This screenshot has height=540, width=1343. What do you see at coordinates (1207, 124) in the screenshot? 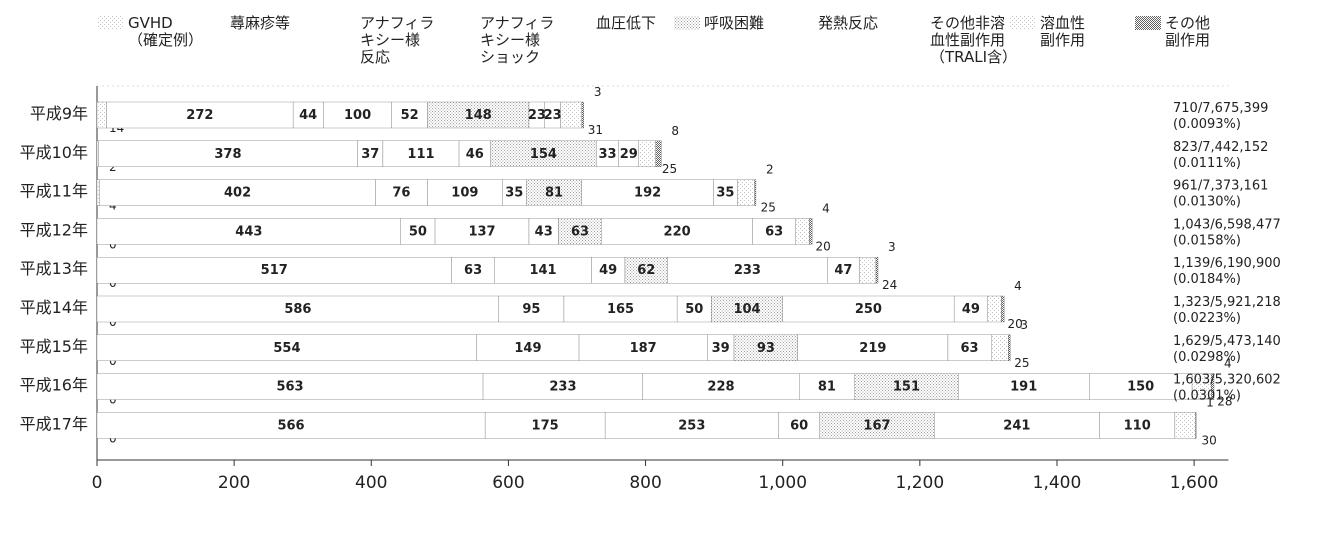
I see `total-percent: (0.0093%)` at bounding box center [1207, 124].